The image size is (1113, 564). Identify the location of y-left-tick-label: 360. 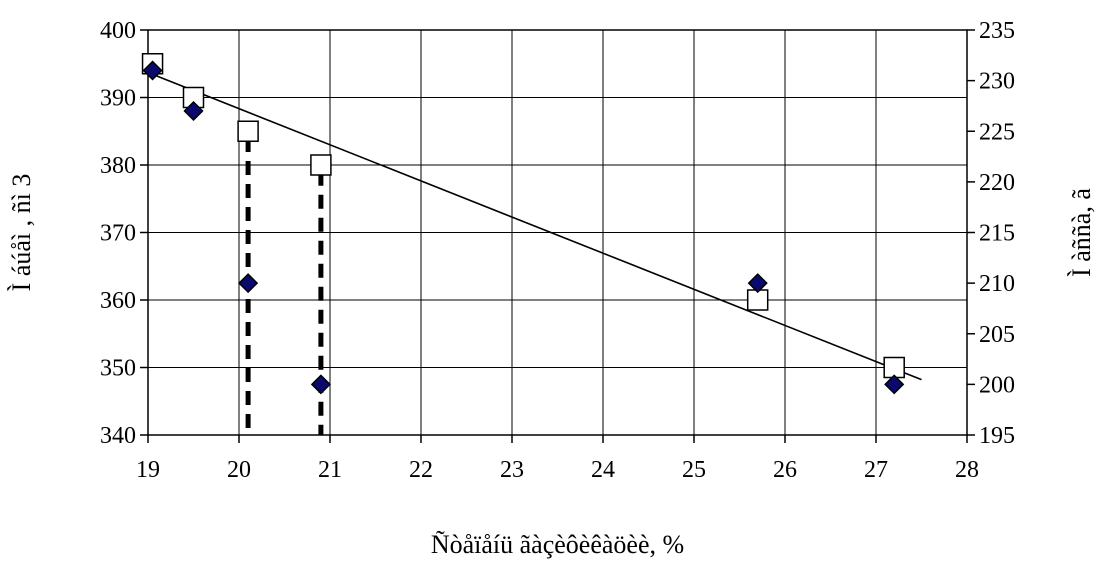
(118, 301).